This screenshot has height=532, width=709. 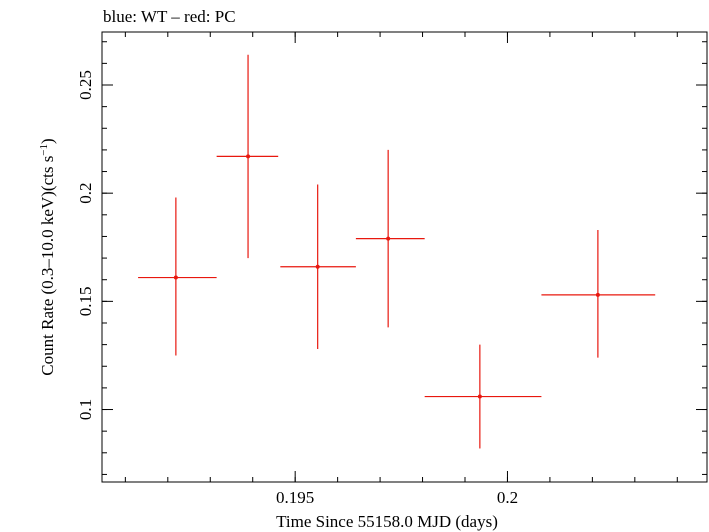 What do you see at coordinates (47, 266) in the screenshot?
I see `y-axis-label-main: Count Rate (0.3–10.0 keV)(cts s` at bounding box center [47, 266].